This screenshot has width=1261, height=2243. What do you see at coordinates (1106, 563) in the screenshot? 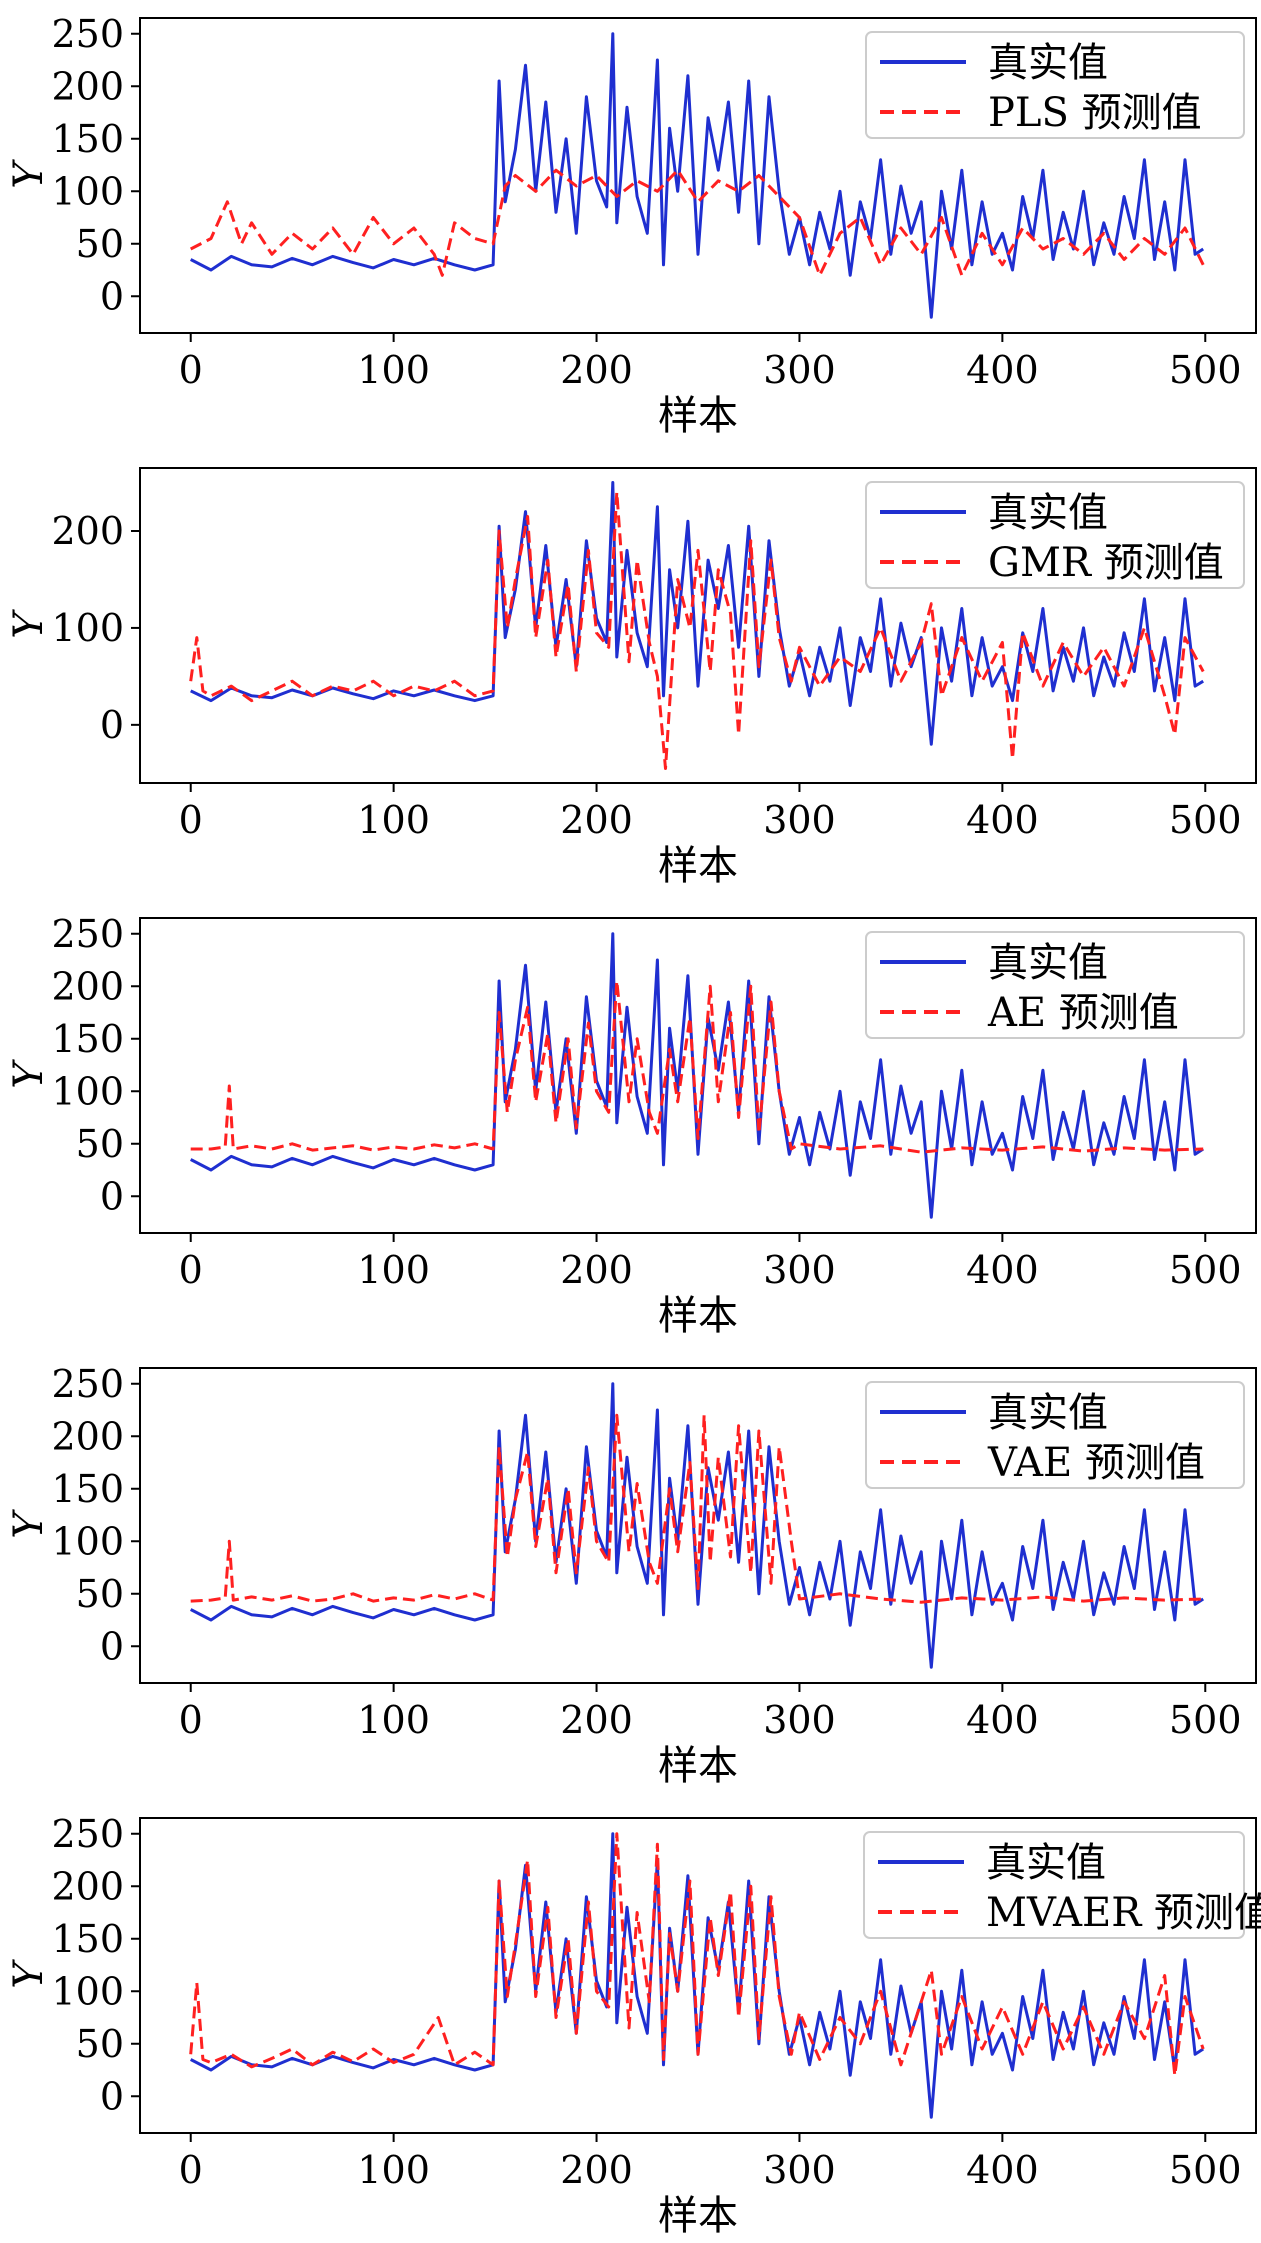
I see `legend-label: GMR 预测值` at bounding box center [1106, 563].